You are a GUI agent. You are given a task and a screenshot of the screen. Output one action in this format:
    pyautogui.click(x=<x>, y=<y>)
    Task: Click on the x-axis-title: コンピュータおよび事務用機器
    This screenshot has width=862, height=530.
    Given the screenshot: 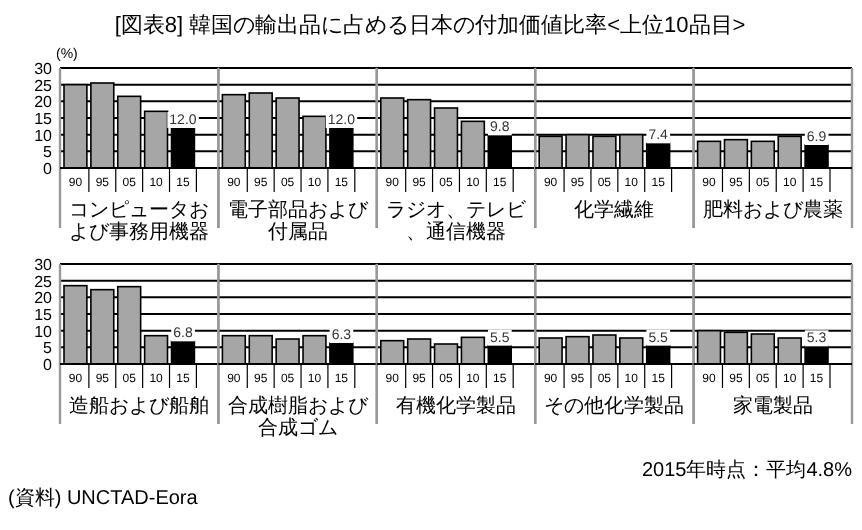 What is the action you would take?
    pyautogui.click(x=139, y=222)
    